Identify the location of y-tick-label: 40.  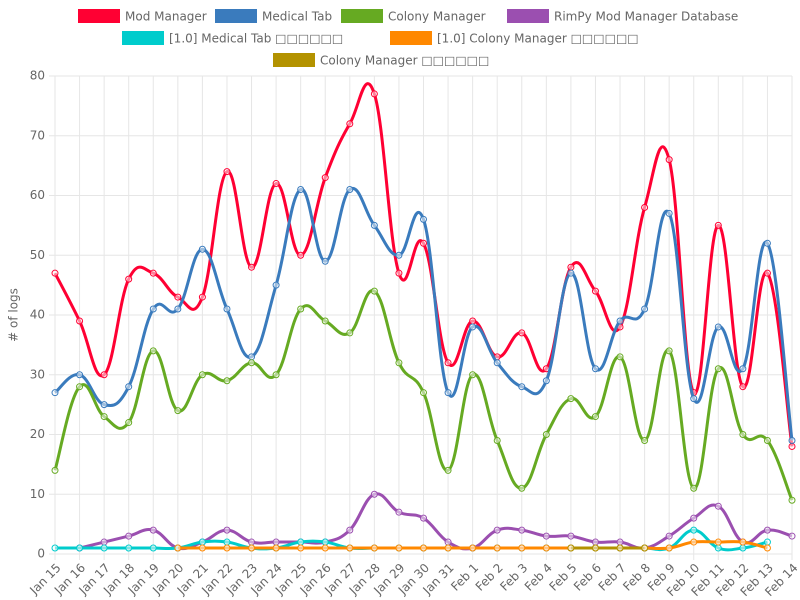
(37, 315).